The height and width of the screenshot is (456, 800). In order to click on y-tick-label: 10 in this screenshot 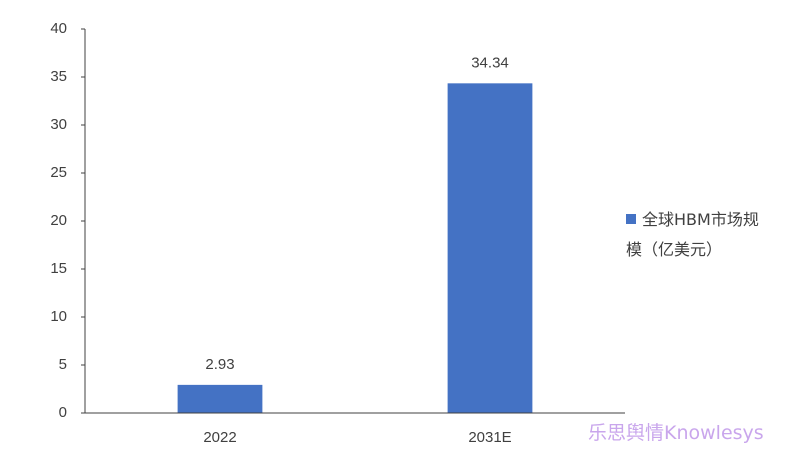, I will do `click(58, 316)`.